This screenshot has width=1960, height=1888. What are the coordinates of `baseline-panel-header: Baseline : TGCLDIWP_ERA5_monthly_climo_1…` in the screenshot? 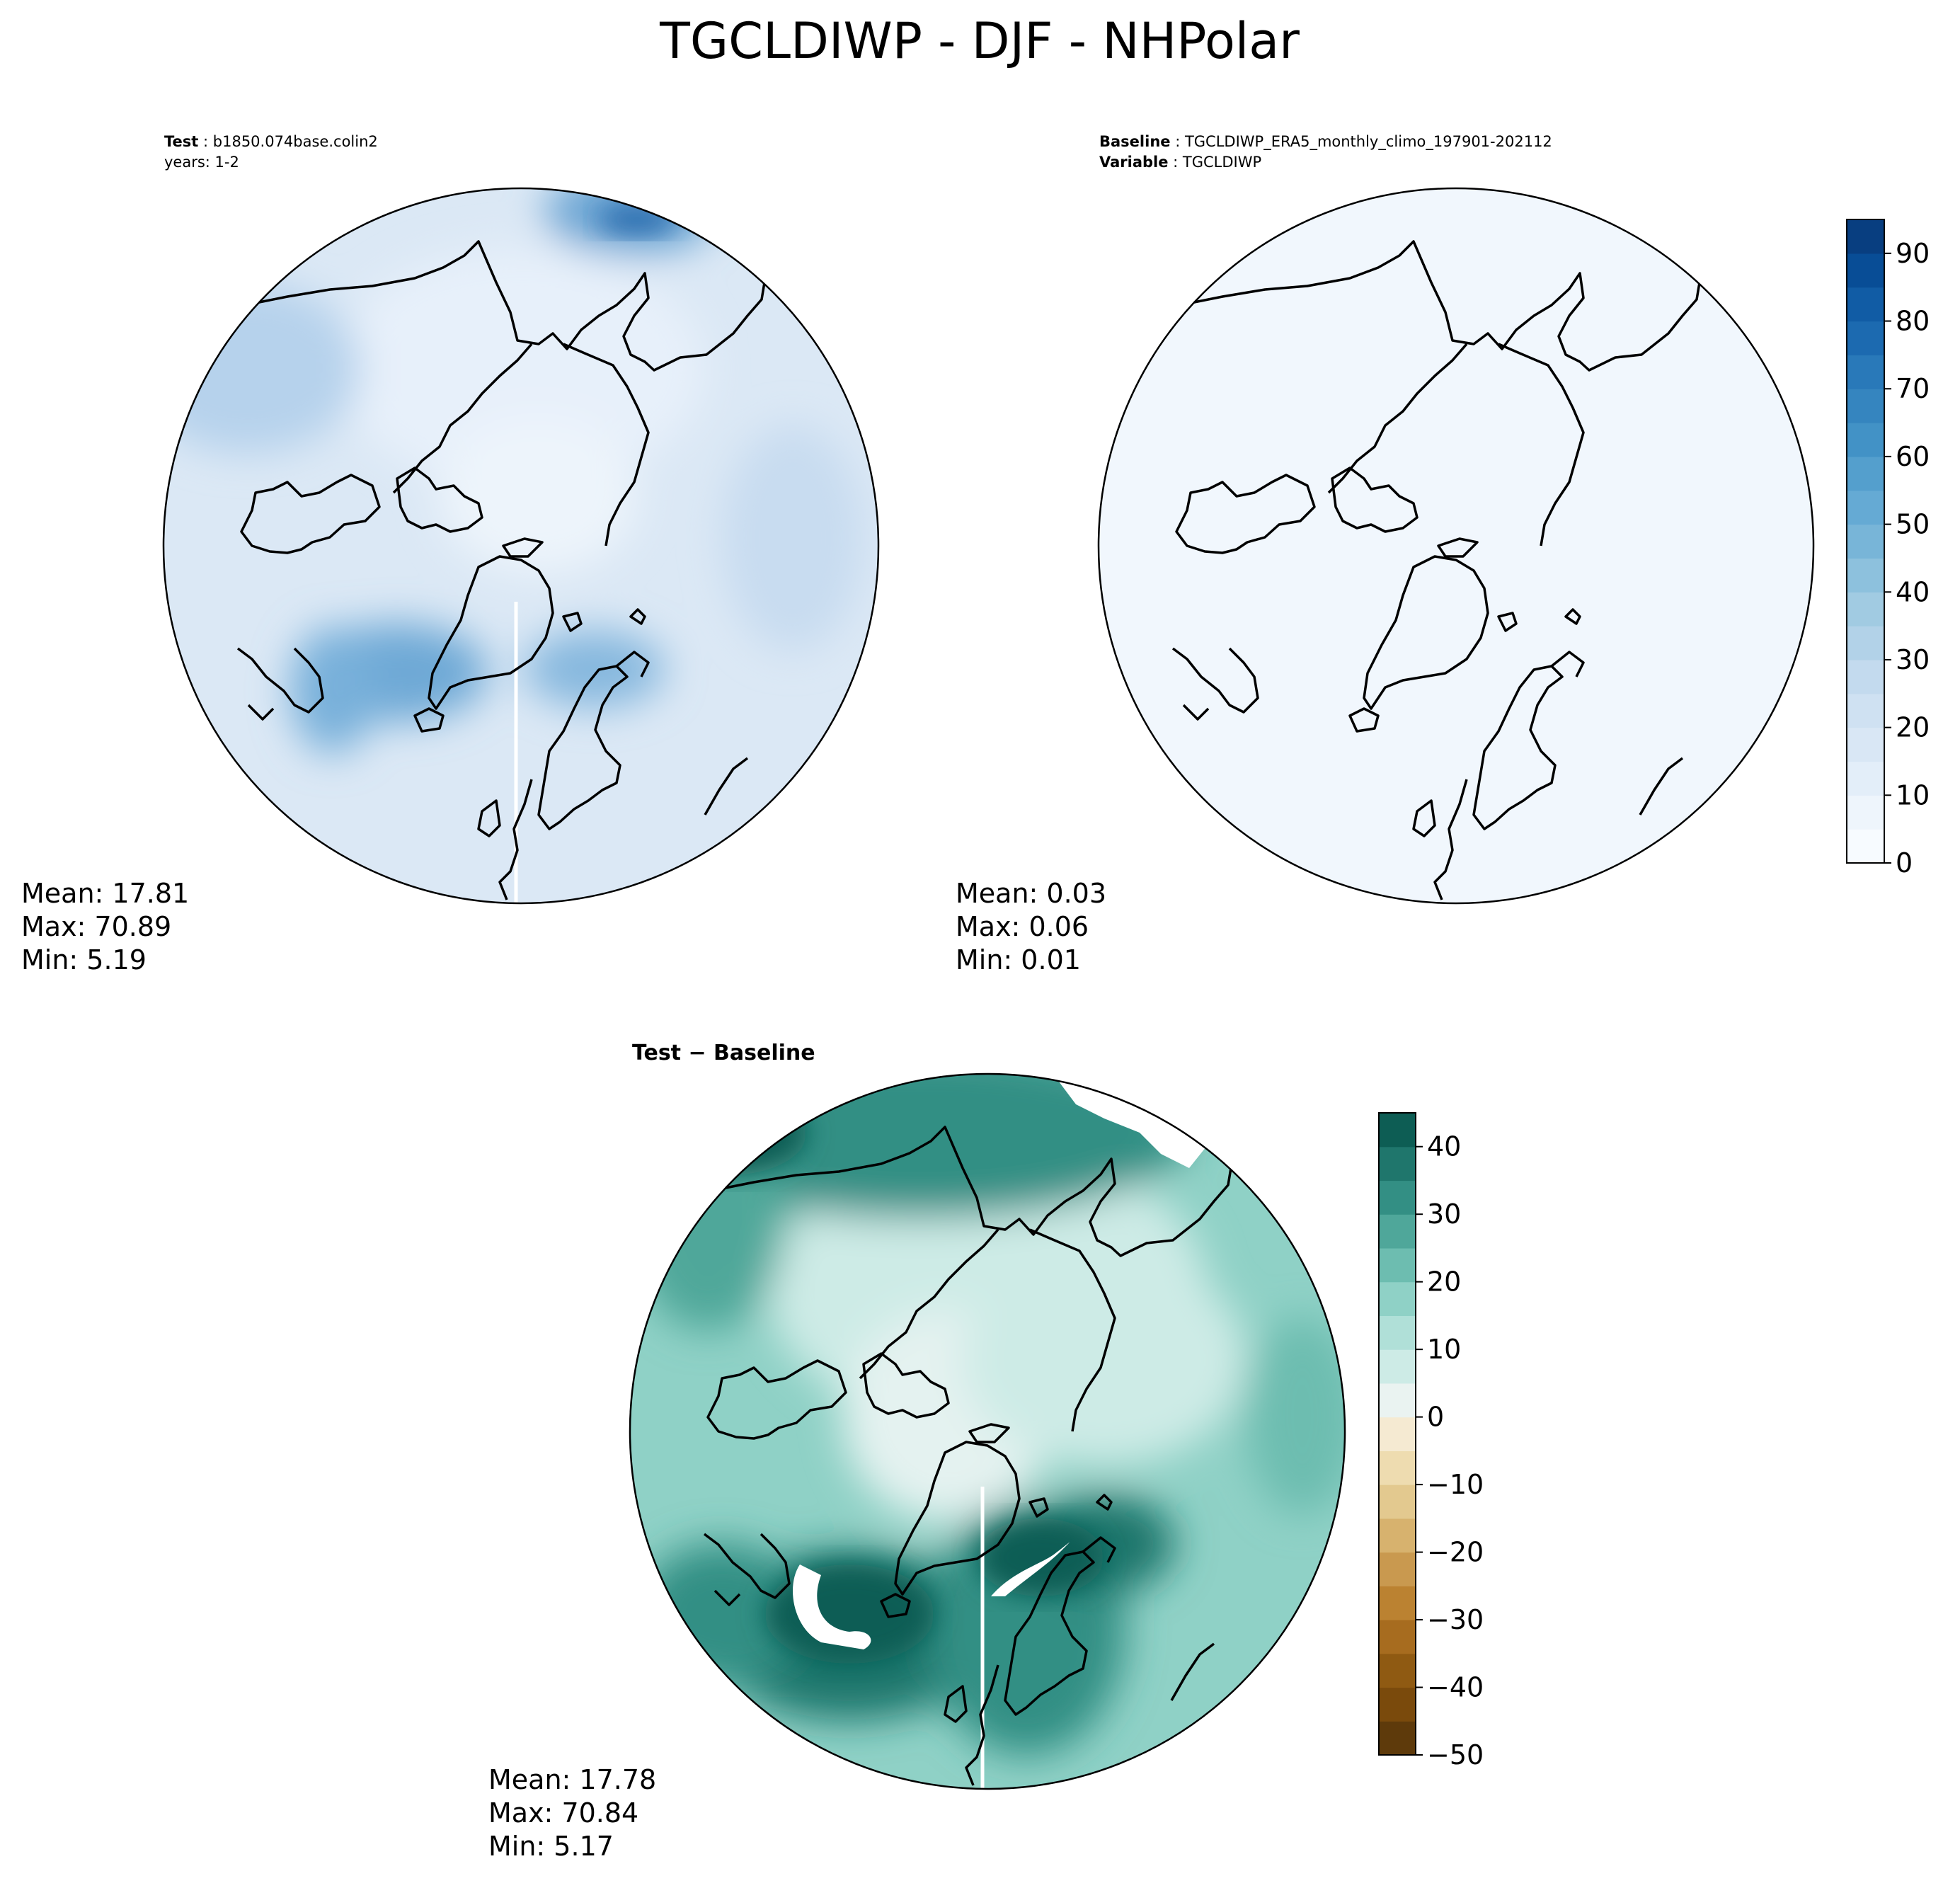 It's located at (1325, 152).